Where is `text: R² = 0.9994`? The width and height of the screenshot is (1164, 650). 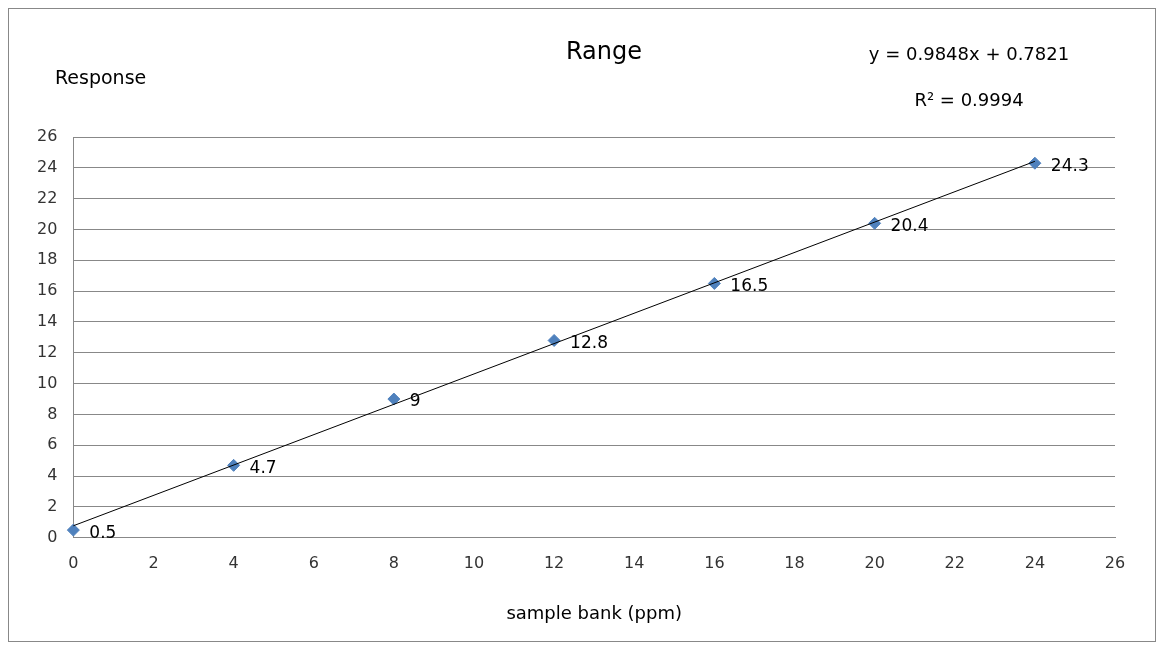
text: R² = 0.9994 is located at coordinates (969, 99).